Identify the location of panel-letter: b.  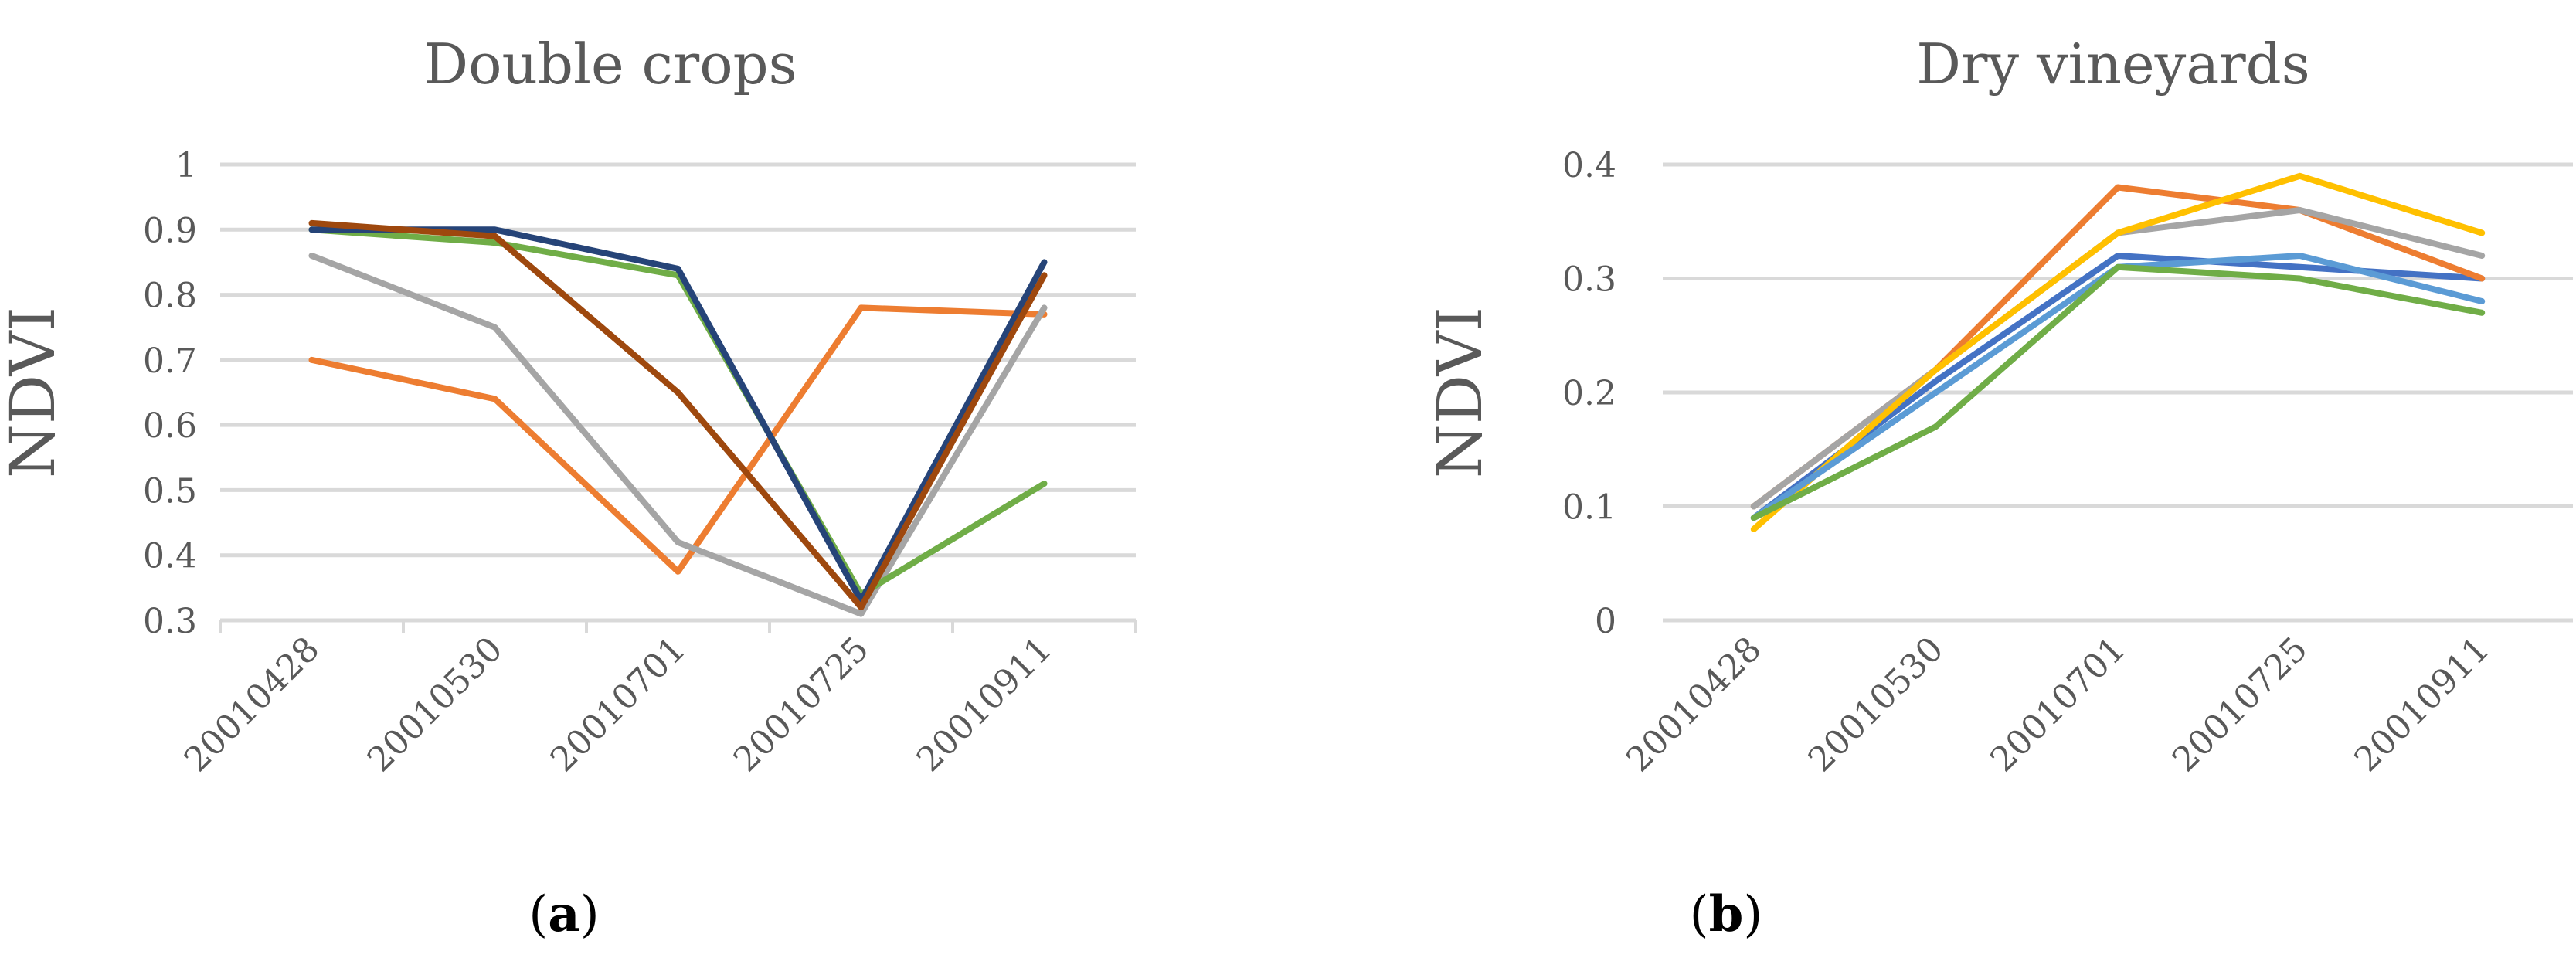
(1726, 914).